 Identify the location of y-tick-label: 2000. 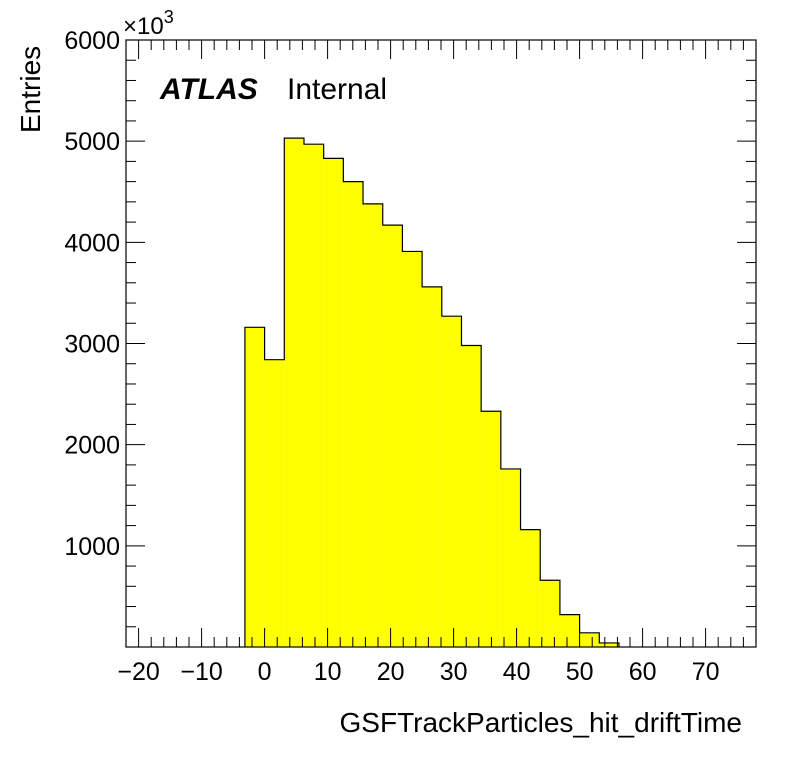
(92, 446).